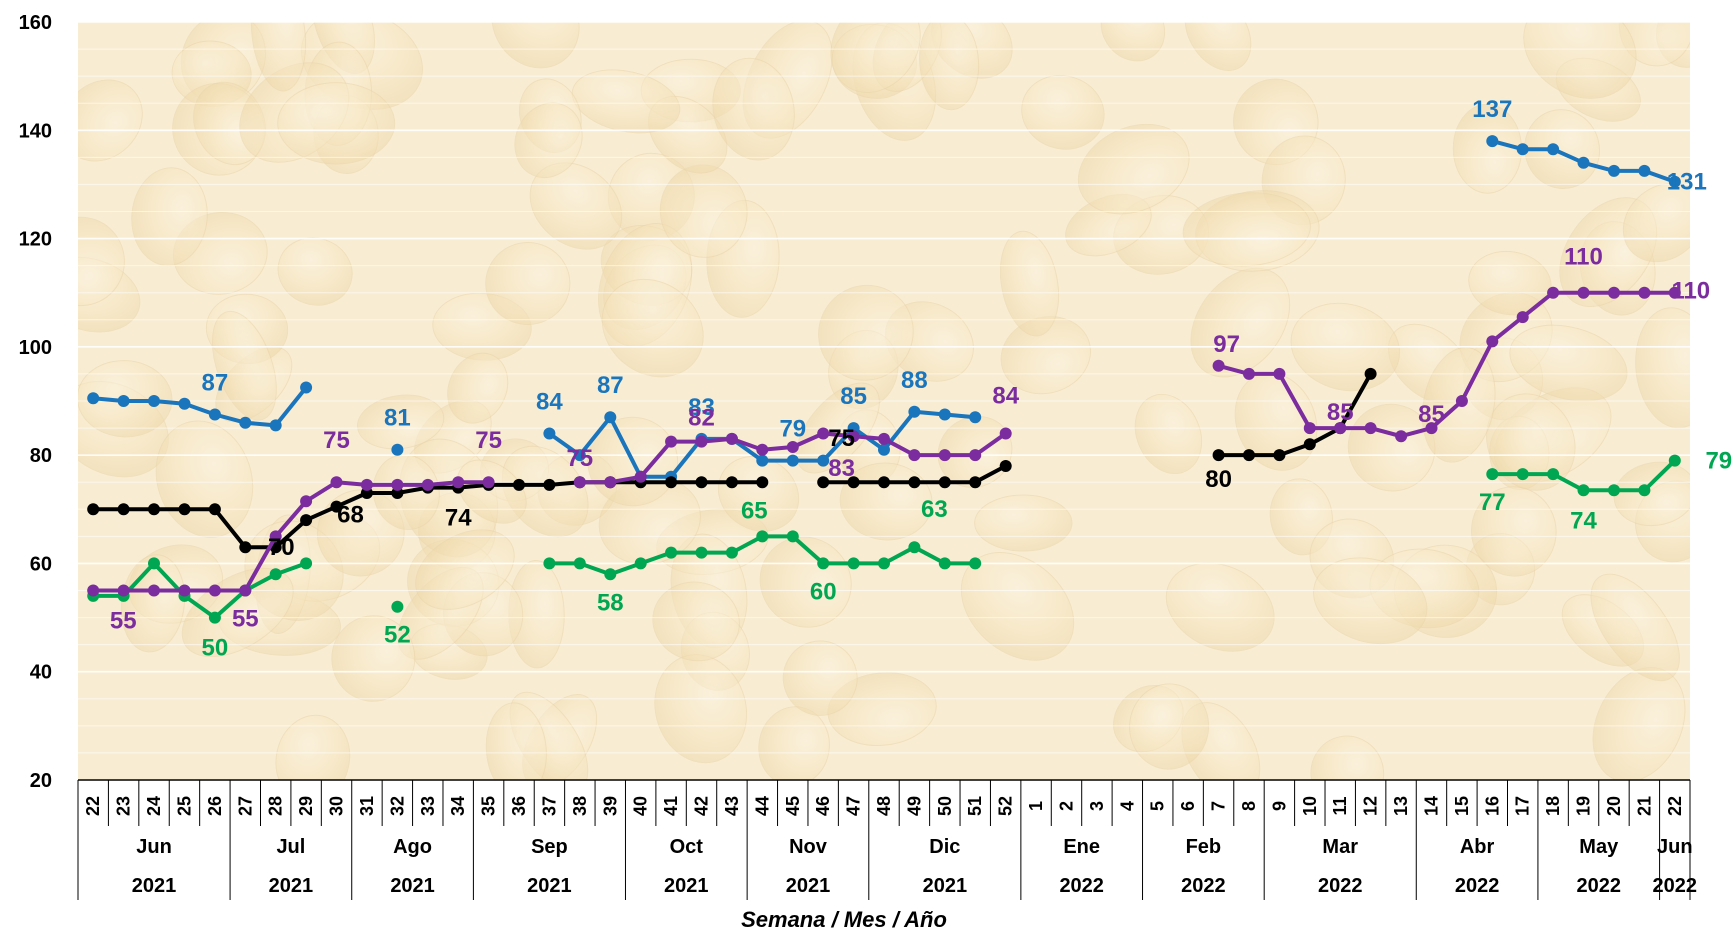  I want to click on x-tick-week: 45, so click(793, 806).